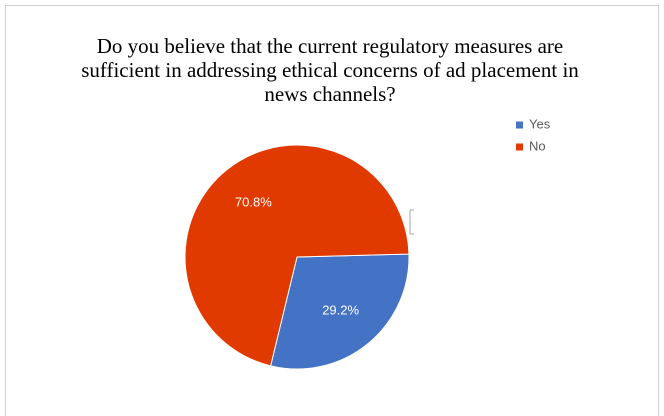 This screenshot has height=416, width=664. What do you see at coordinates (540, 123) in the screenshot?
I see `legend-label: Yes` at bounding box center [540, 123].